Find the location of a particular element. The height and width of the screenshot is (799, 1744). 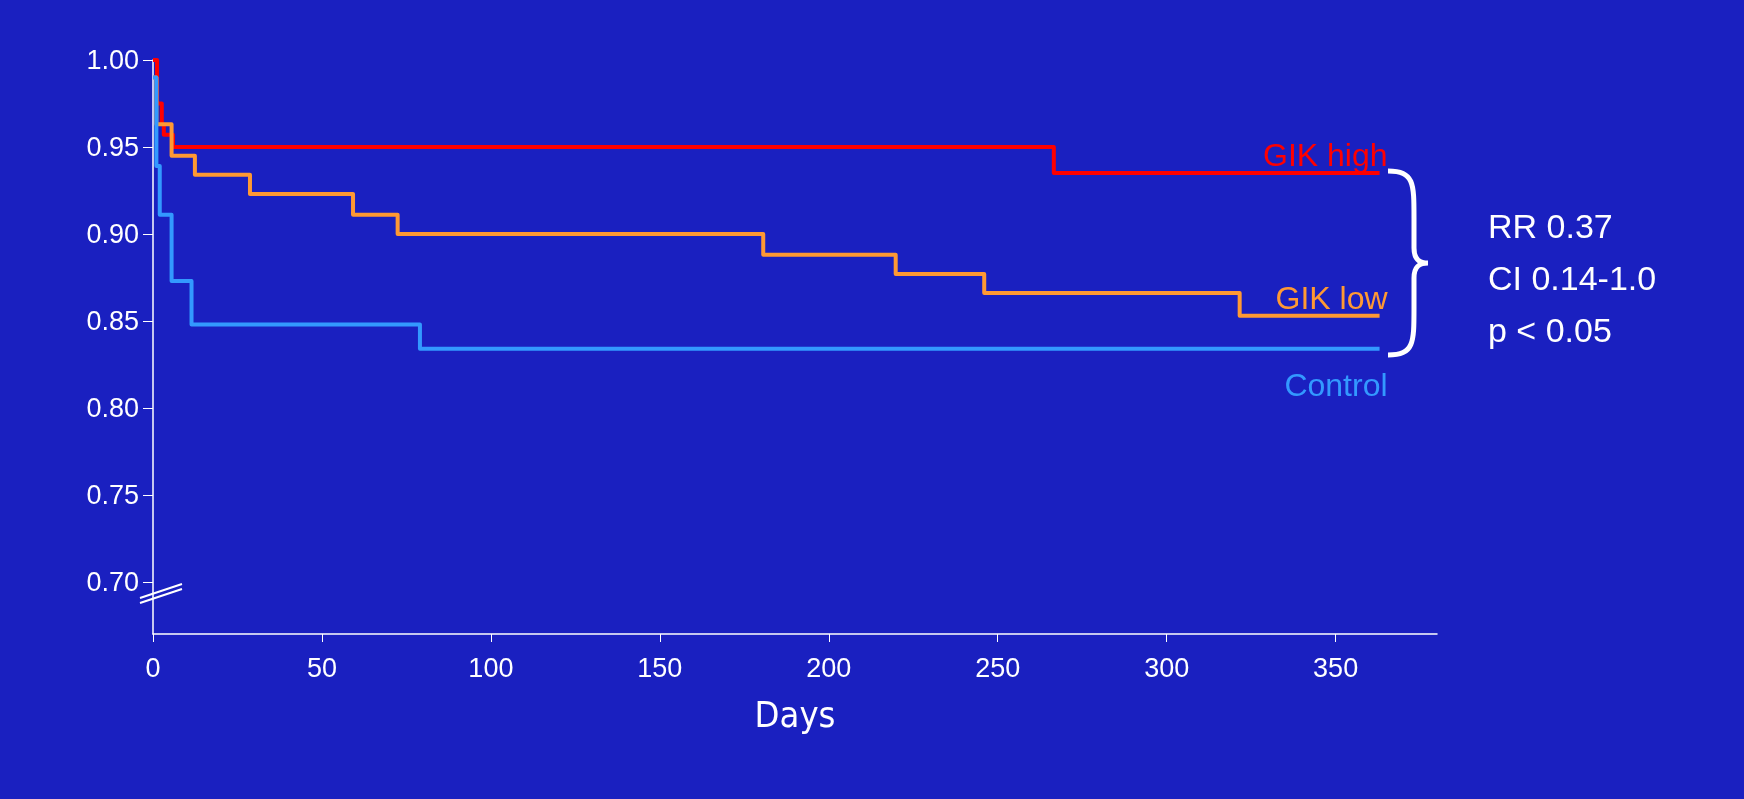

y-tick-label: 0.80 is located at coordinates (112, 407).